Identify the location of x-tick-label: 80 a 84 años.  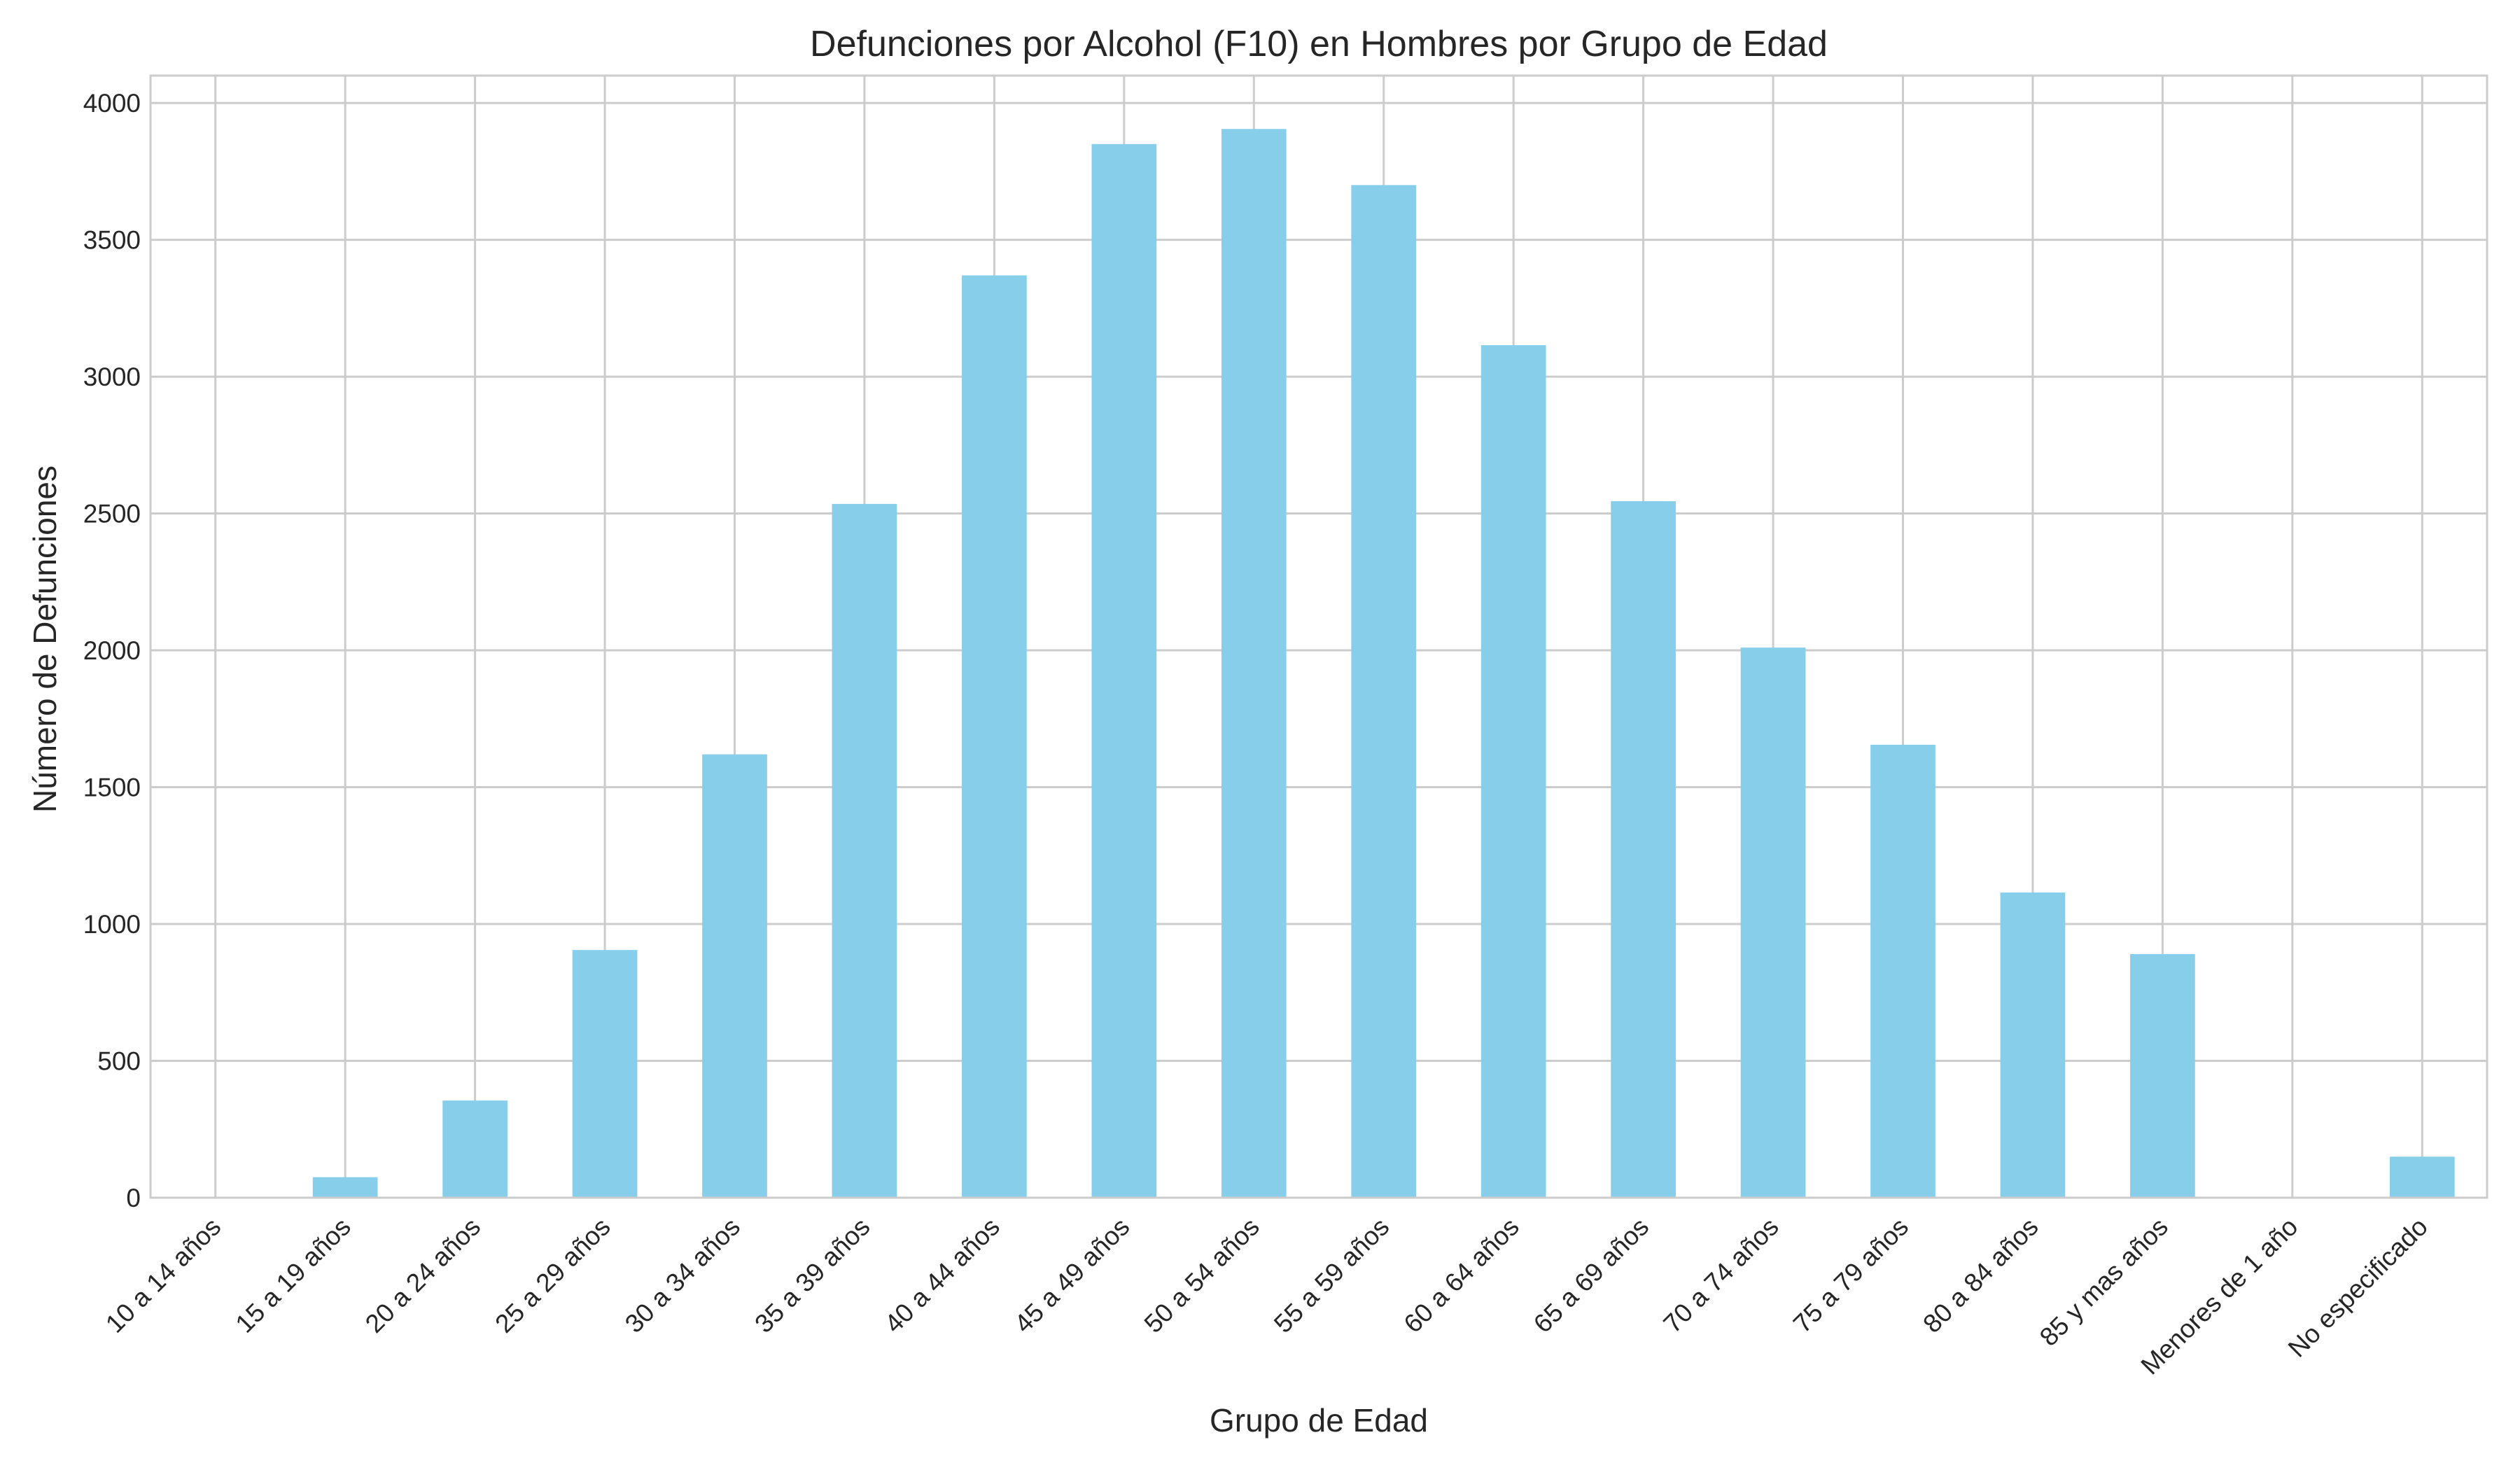
(1980, 1275).